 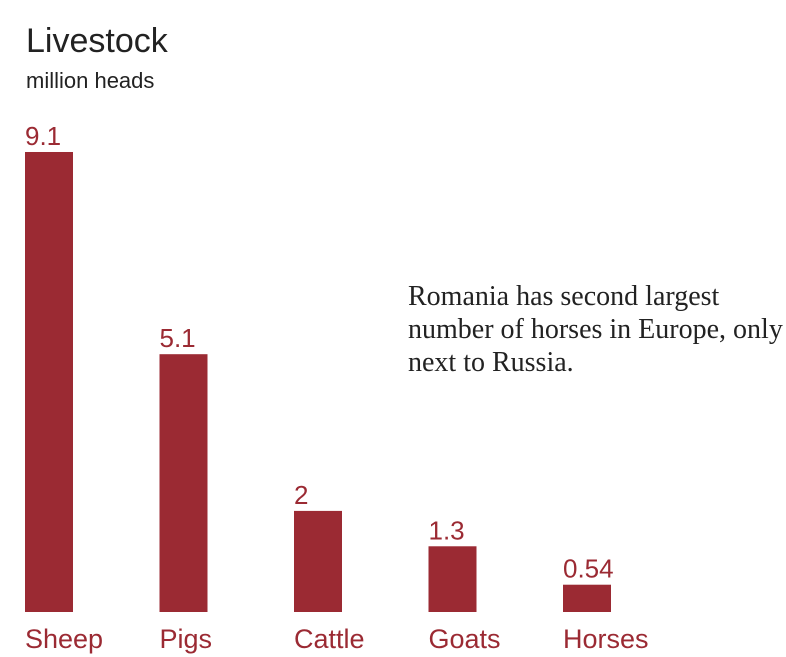 What do you see at coordinates (49, 381) in the screenshot?
I see `bar-sheep` at bounding box center [49, 381].